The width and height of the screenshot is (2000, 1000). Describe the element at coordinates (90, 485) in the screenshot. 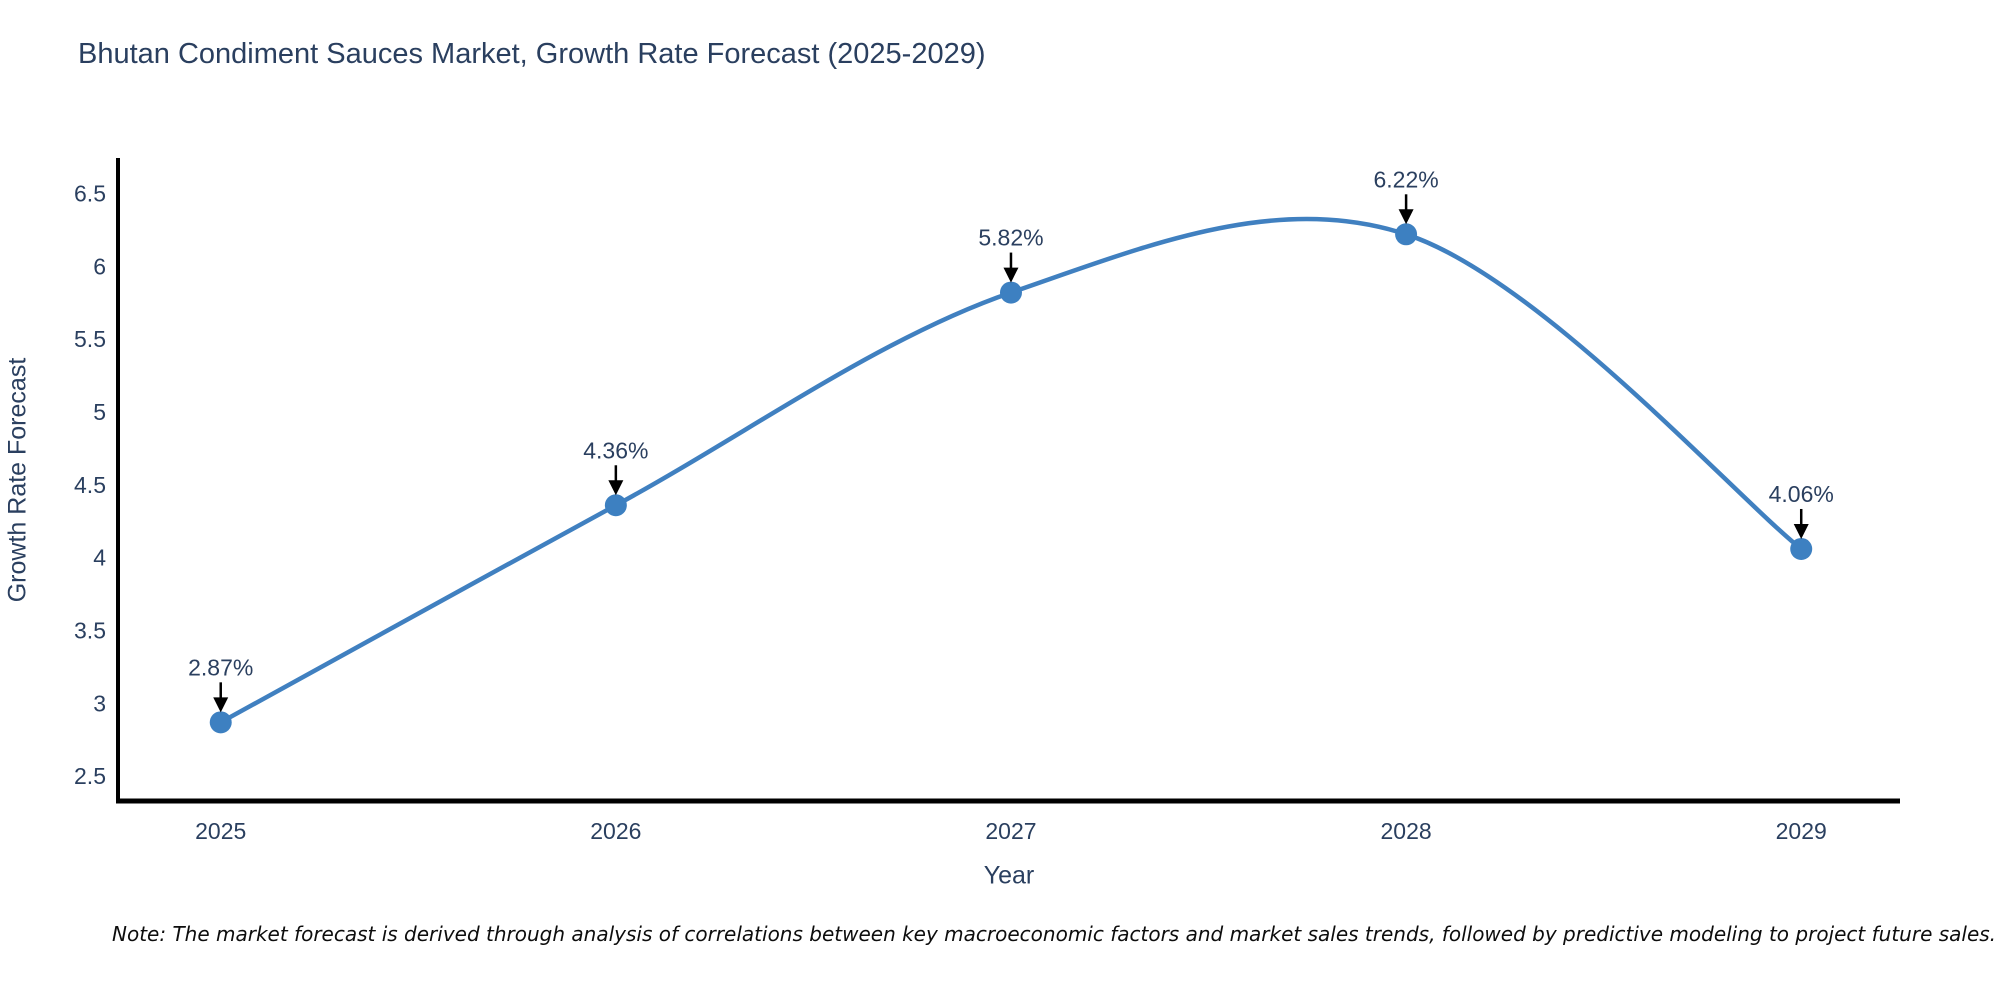

I see `y-tick-label: 4.5` at that location.